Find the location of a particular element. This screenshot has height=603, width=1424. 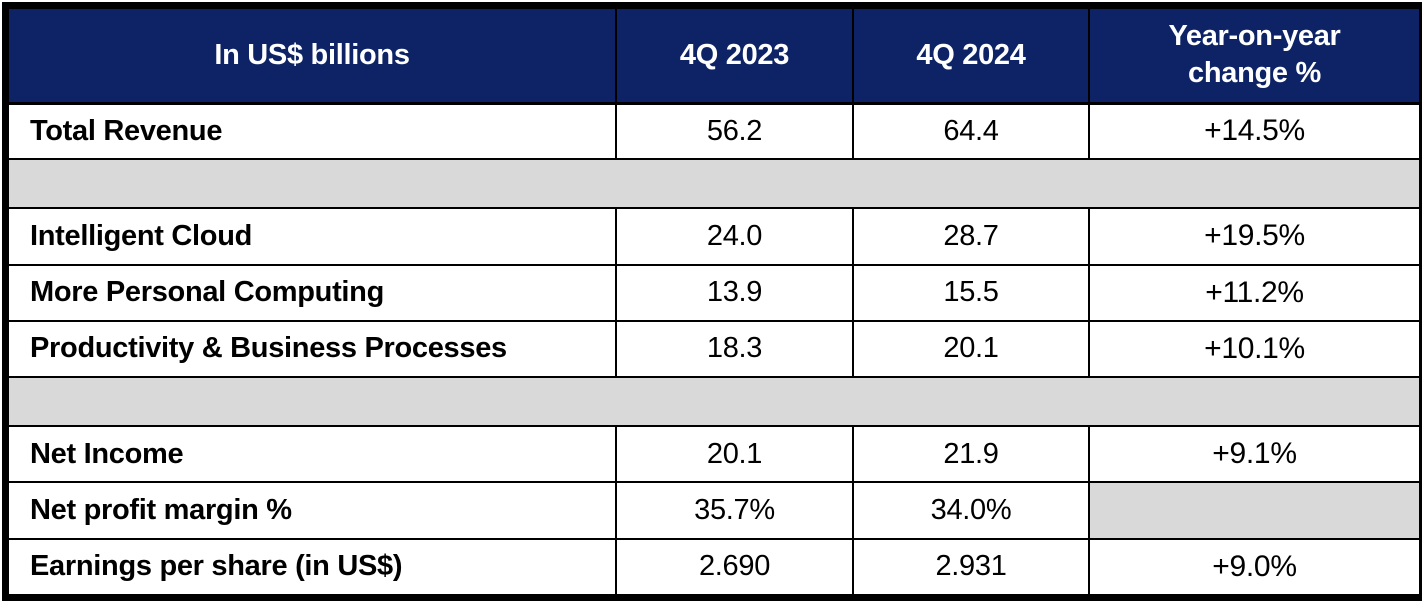

value-4q2024: 20.1 is located at coordinates (971, 349).